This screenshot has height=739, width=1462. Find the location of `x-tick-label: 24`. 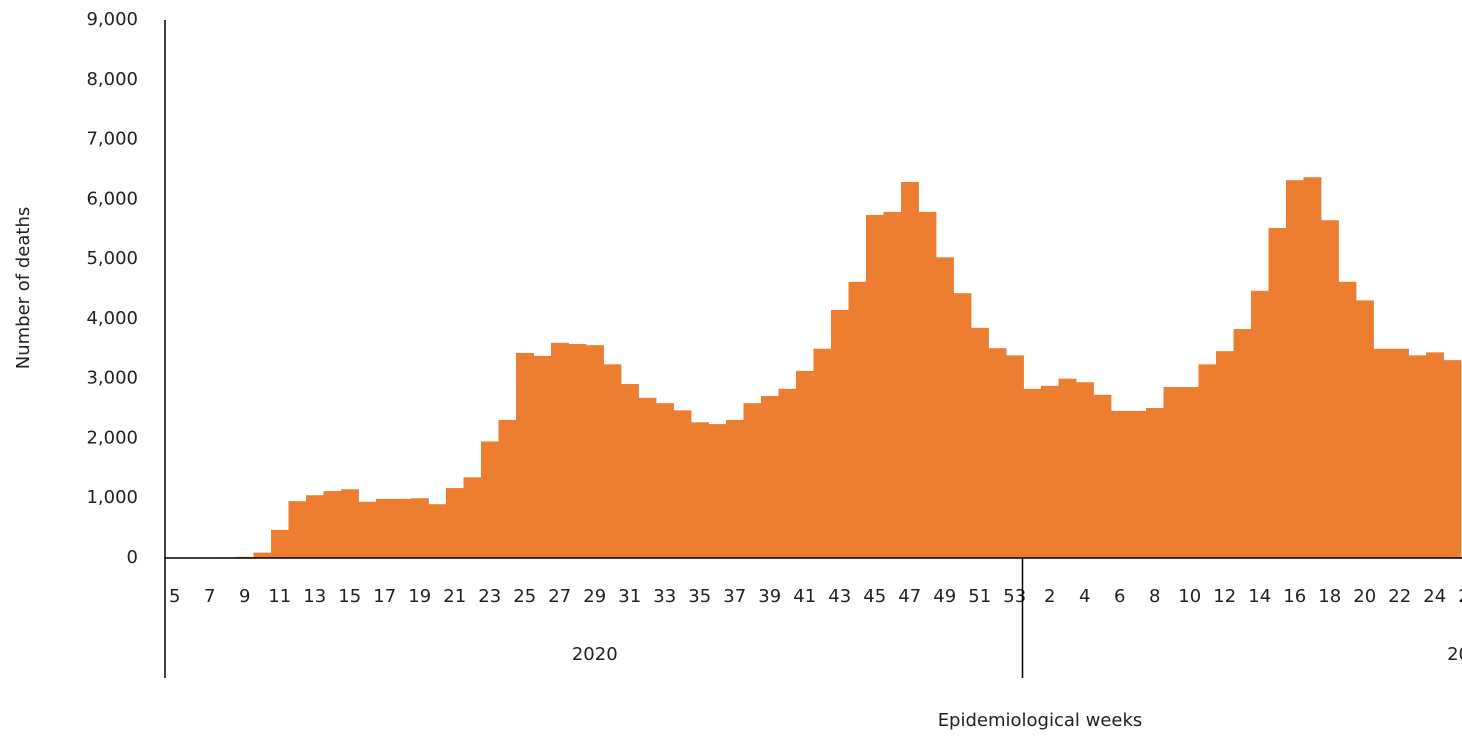

x-tick-label: 24 is located at coordinates (1434, 596).